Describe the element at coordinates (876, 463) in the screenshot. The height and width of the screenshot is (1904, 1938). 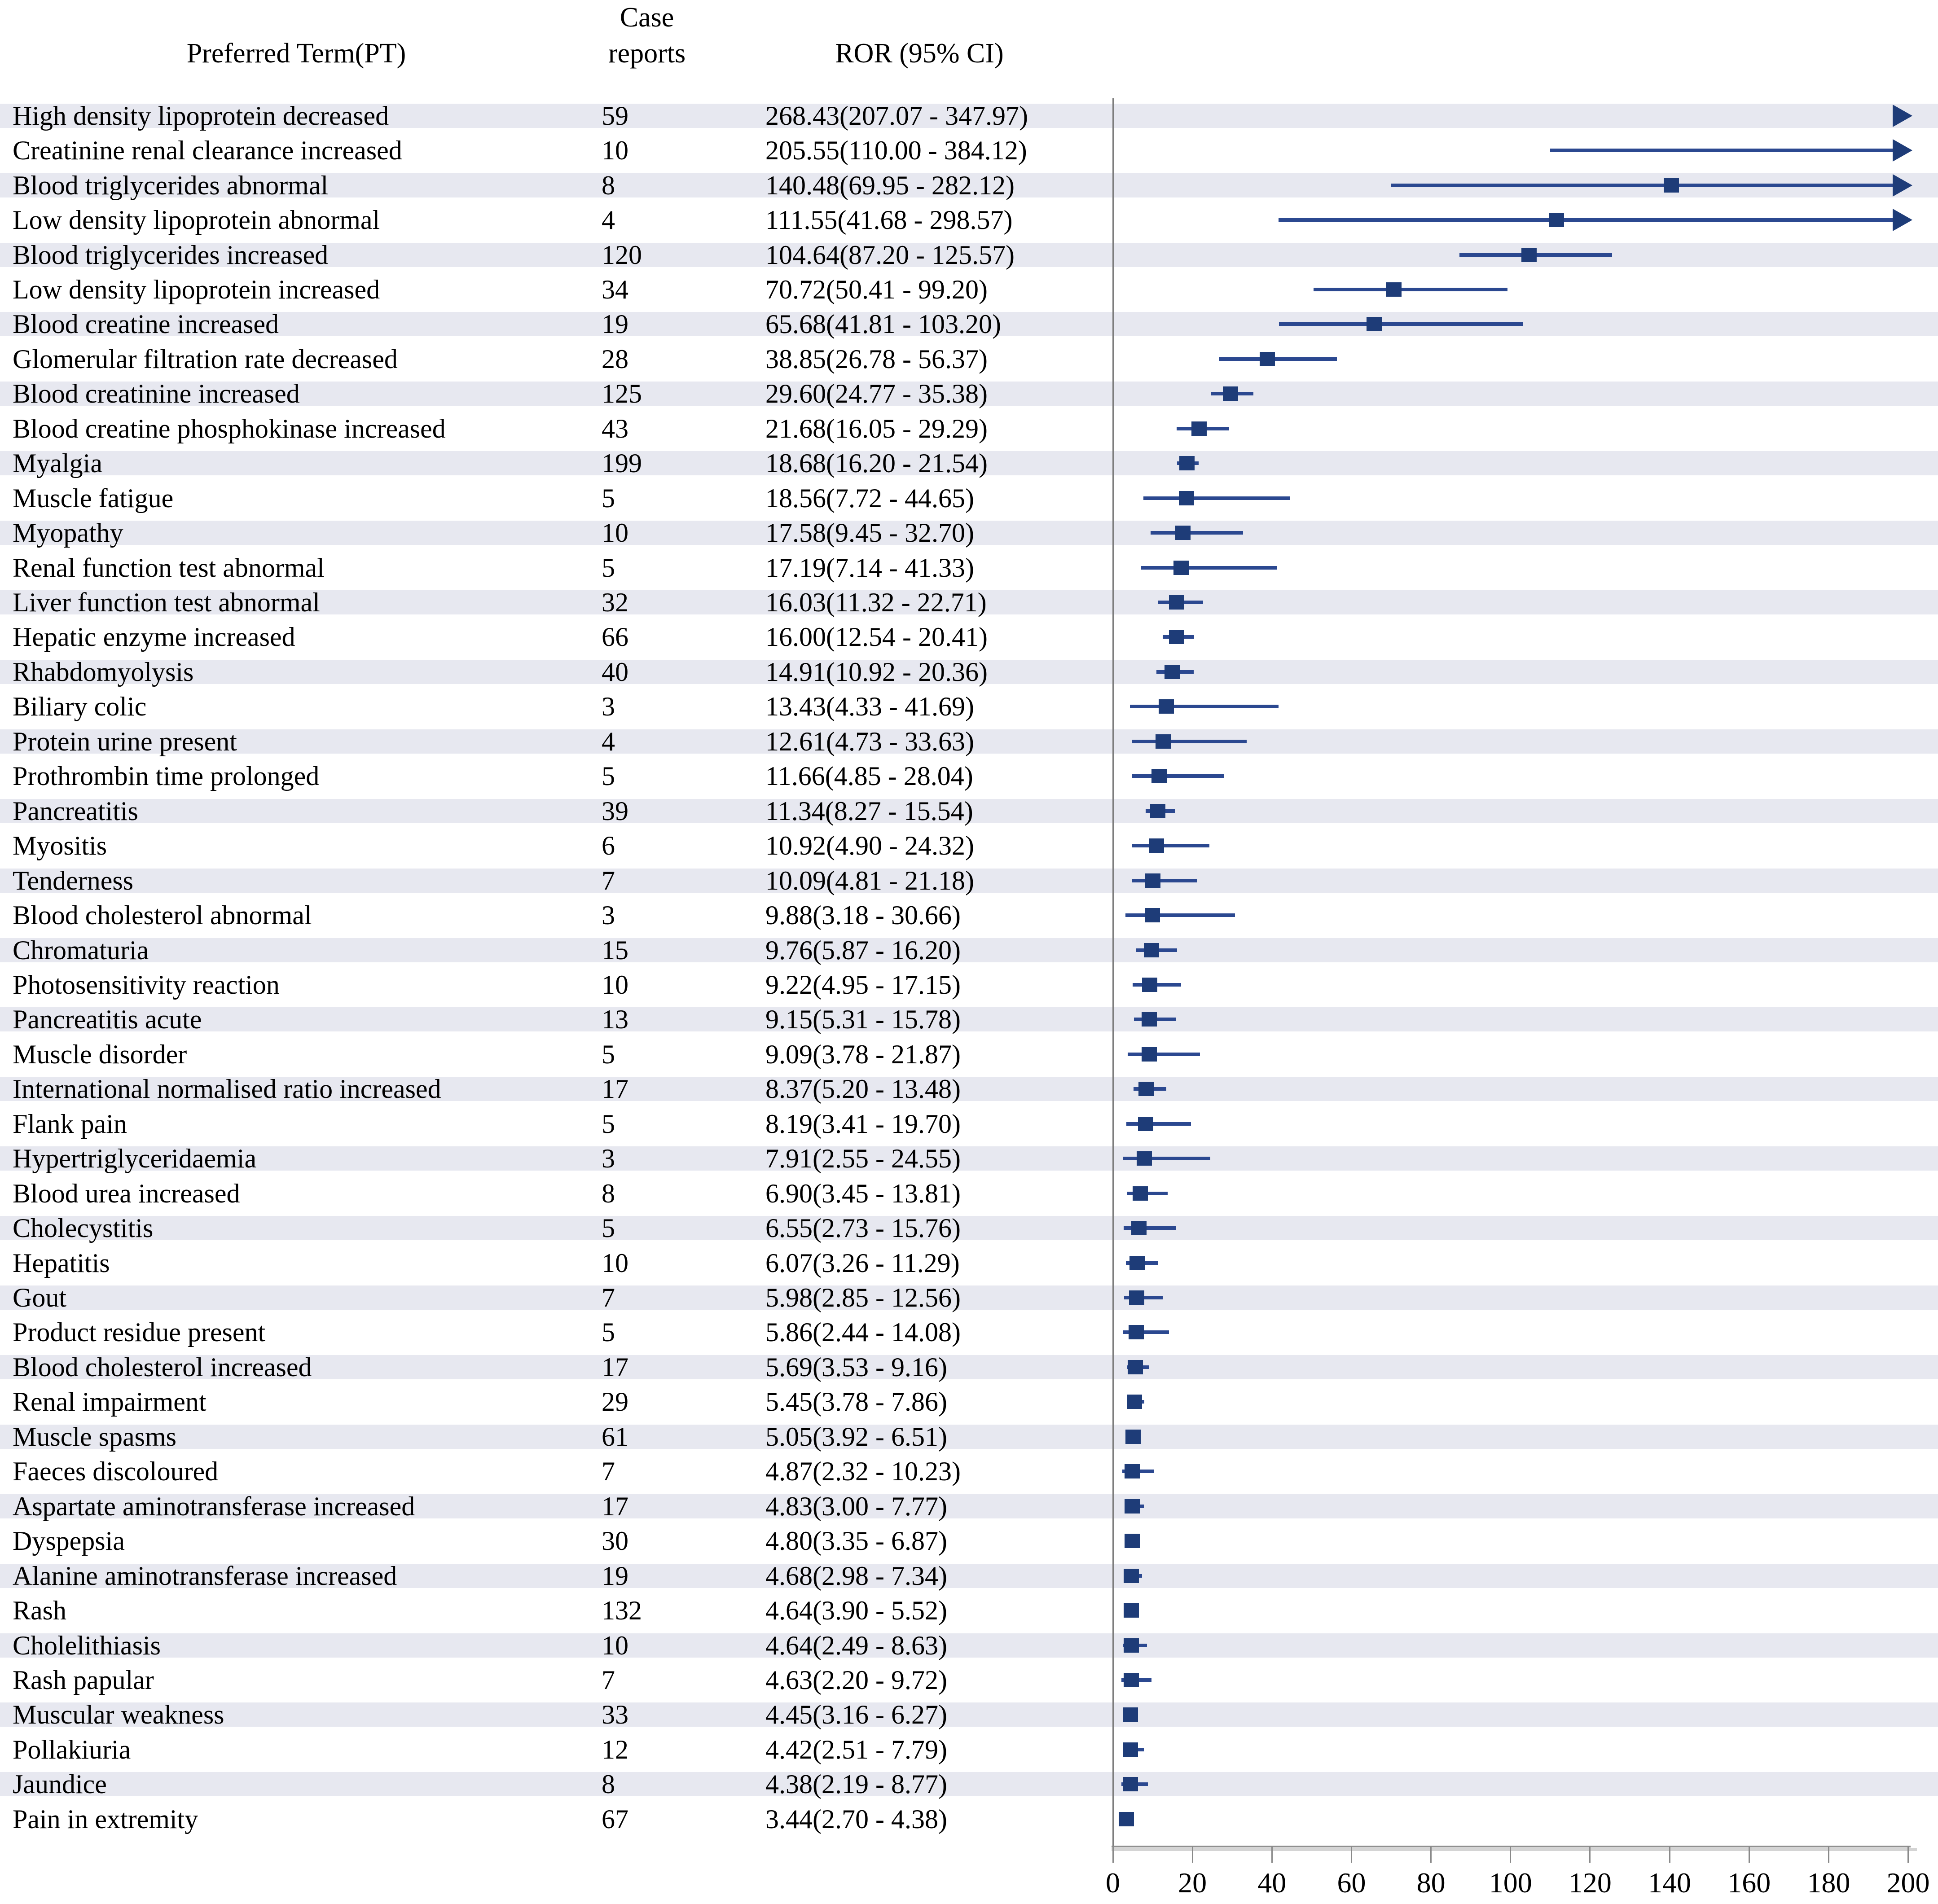
I see `ror-ci-value: 18.68(16.20 - 21.54)` at that location.